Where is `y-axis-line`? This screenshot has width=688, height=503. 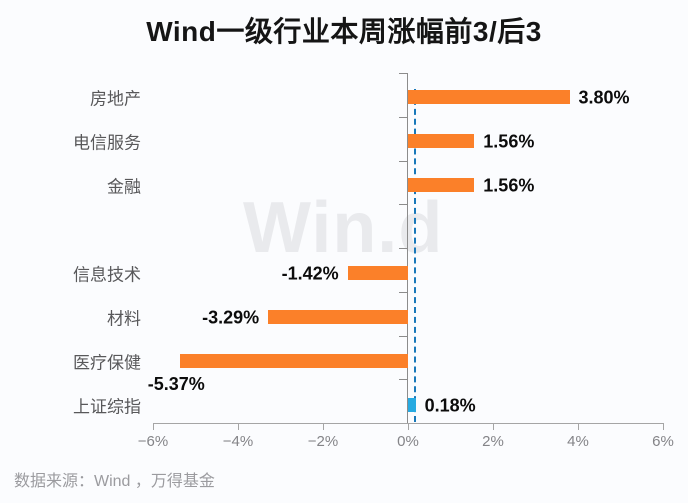 y-axis-line is located at coordinates (407, 248).